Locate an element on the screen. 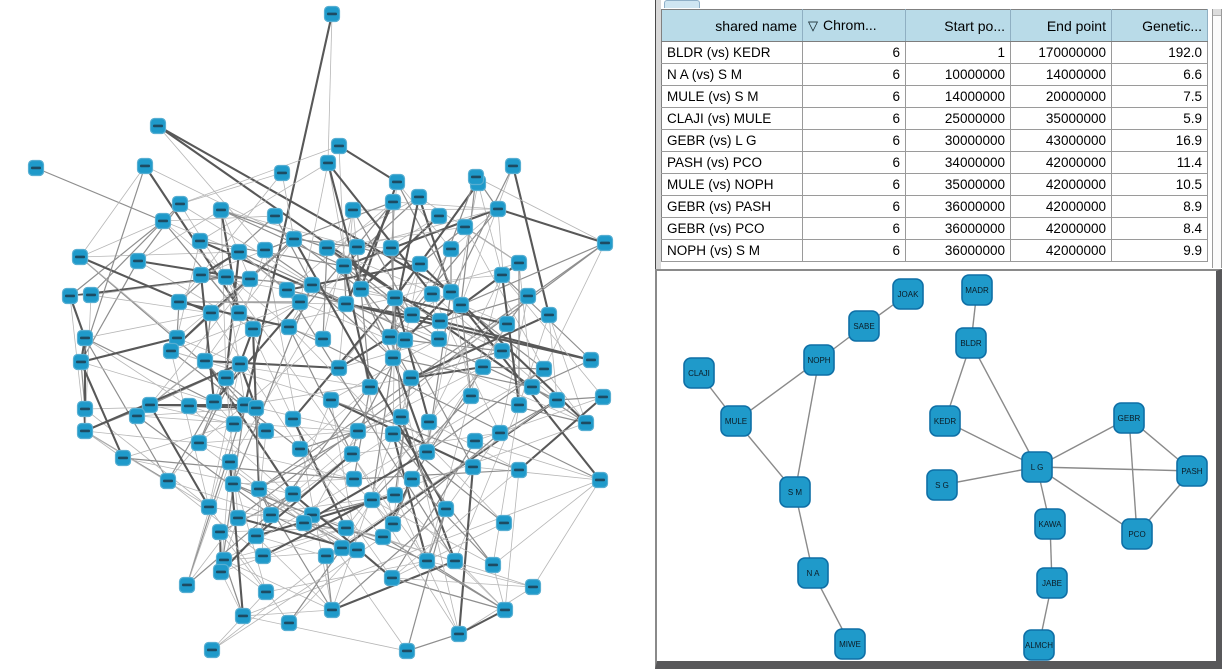 This screenshot has width=1222, height=669. filter-funnel-icon: ▽ is located at coordinates (813, 25).